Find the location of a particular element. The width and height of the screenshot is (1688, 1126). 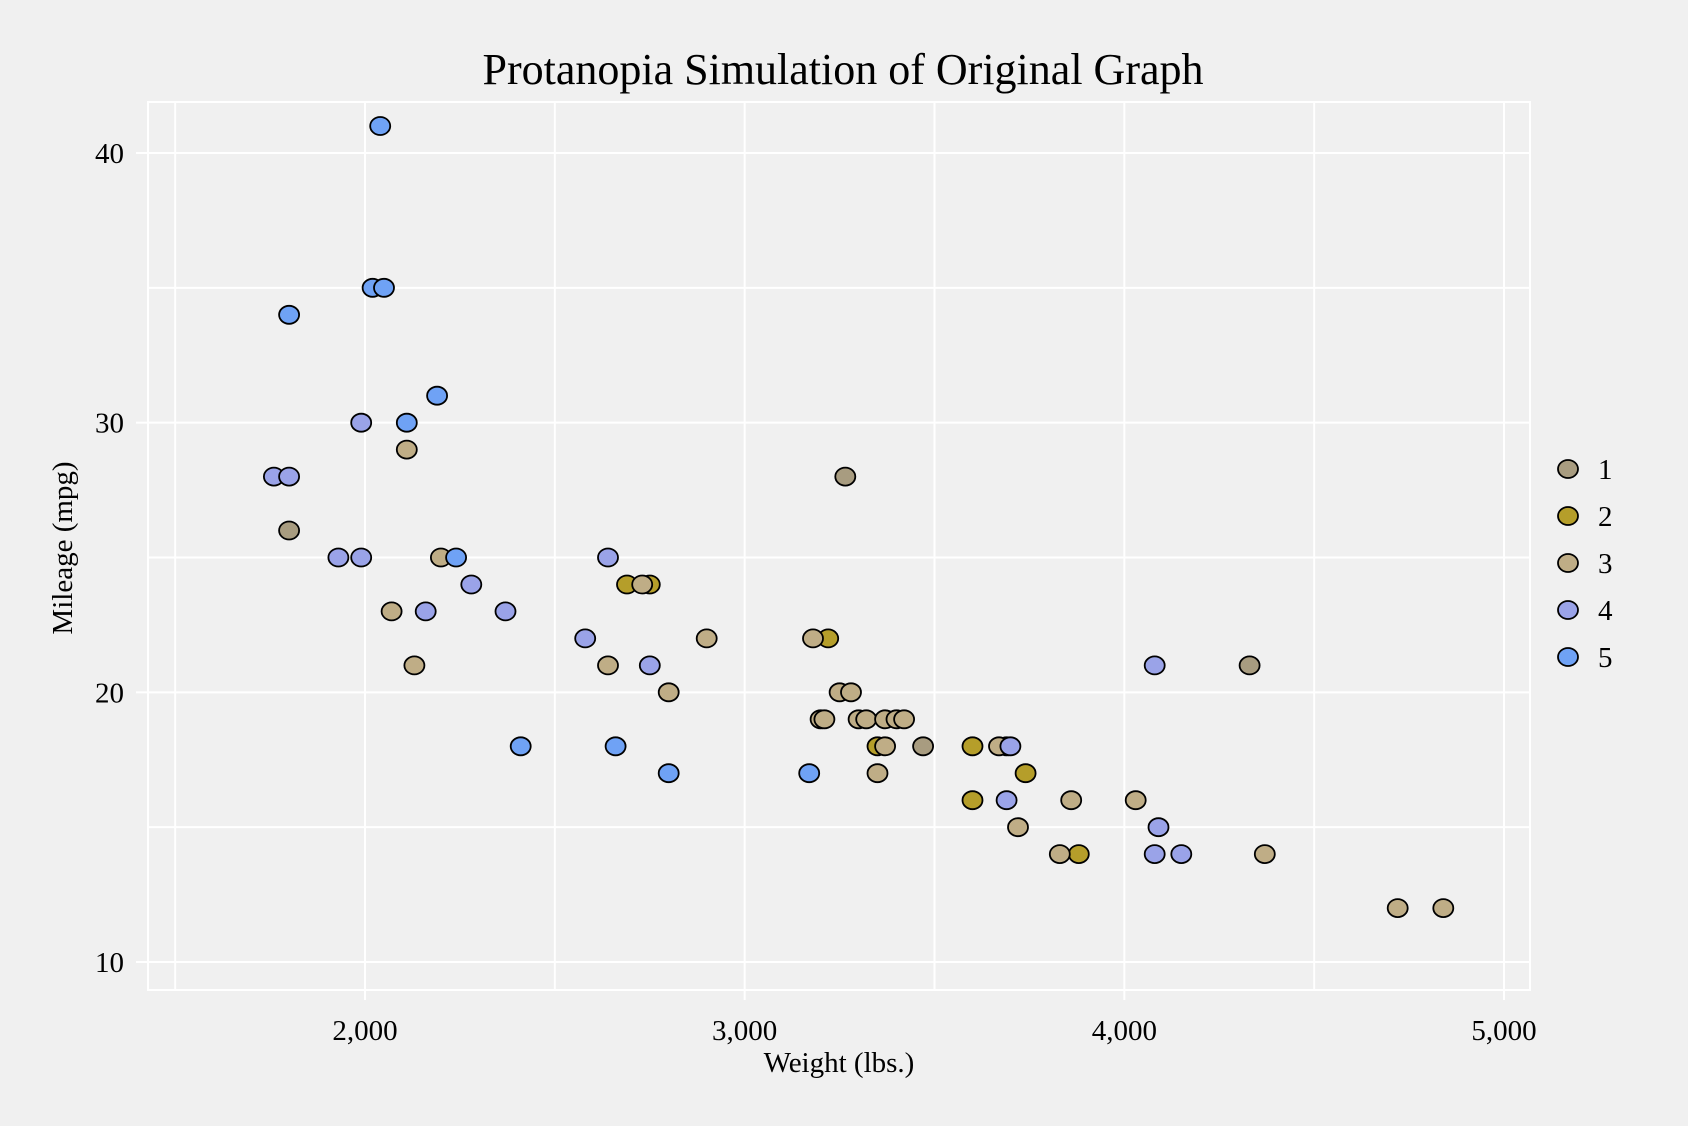

x-tick-label: 3,000 is located at coordinates (744, 1031).